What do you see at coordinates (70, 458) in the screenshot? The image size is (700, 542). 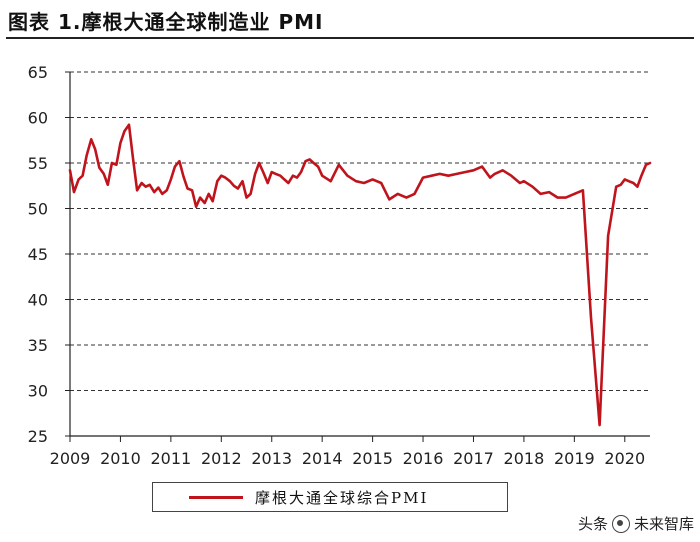 I see `x-tick-label: 2009` at bounding box center [70, 458].